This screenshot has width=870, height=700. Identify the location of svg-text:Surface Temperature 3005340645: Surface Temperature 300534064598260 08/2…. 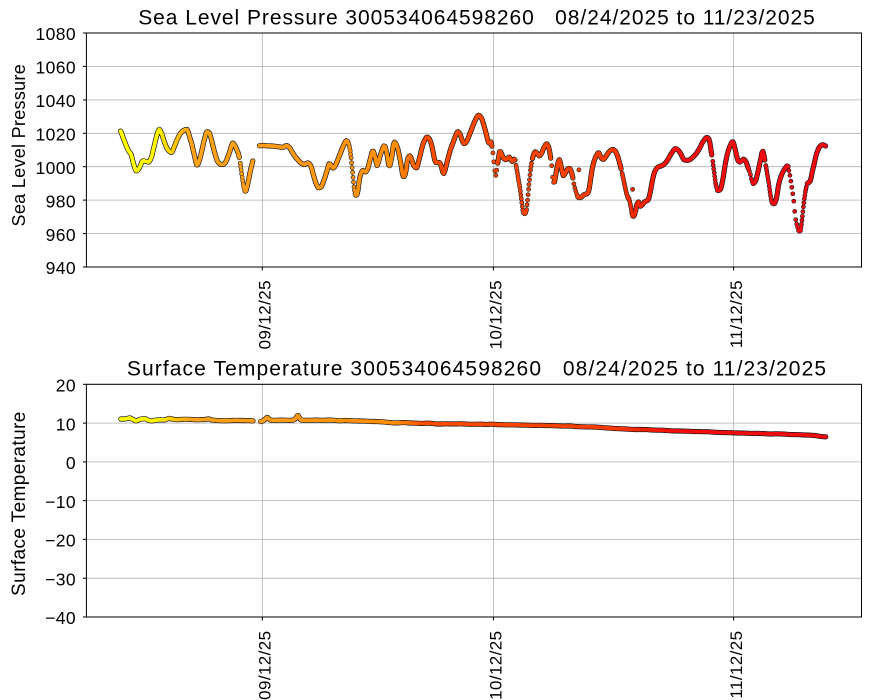
(477, 369).